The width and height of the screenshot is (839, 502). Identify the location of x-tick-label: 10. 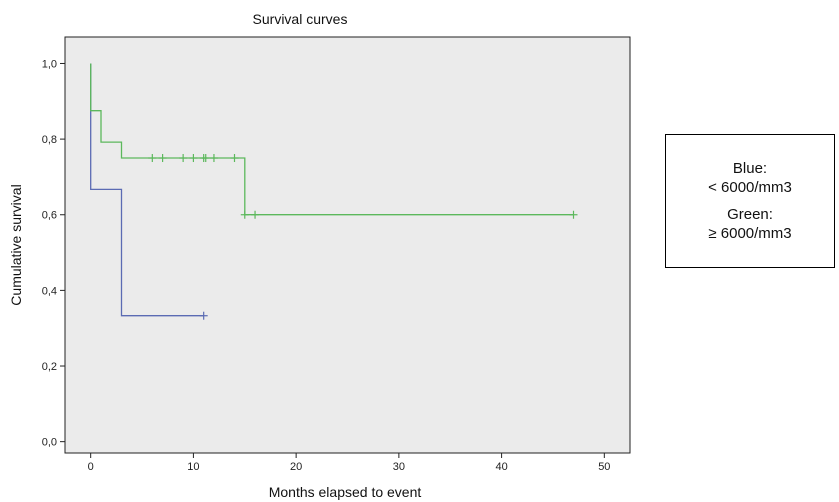
(193, 467).